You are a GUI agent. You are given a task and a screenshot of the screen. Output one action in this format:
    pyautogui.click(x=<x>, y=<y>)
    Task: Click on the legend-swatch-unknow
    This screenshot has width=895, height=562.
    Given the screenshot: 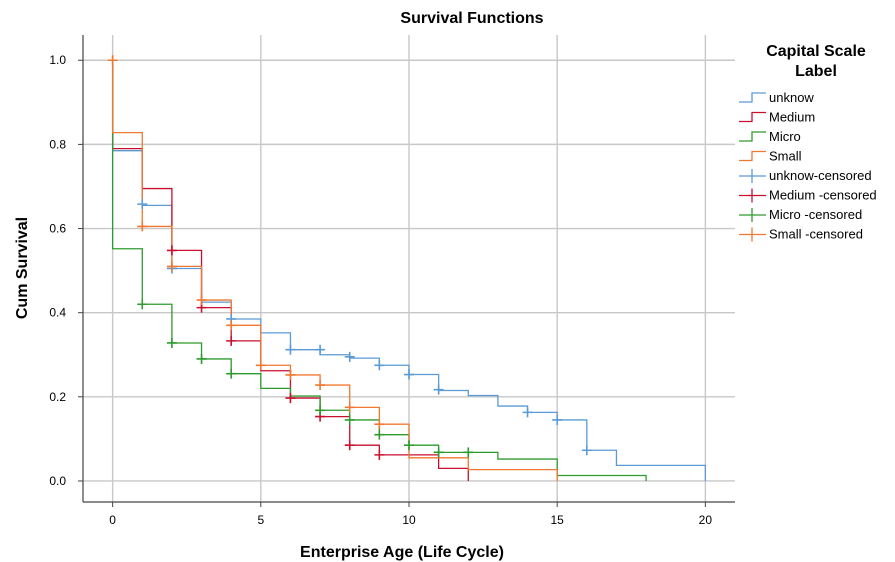 What is the action you would take?
    pyautogui.click(x=752, y=97)
    